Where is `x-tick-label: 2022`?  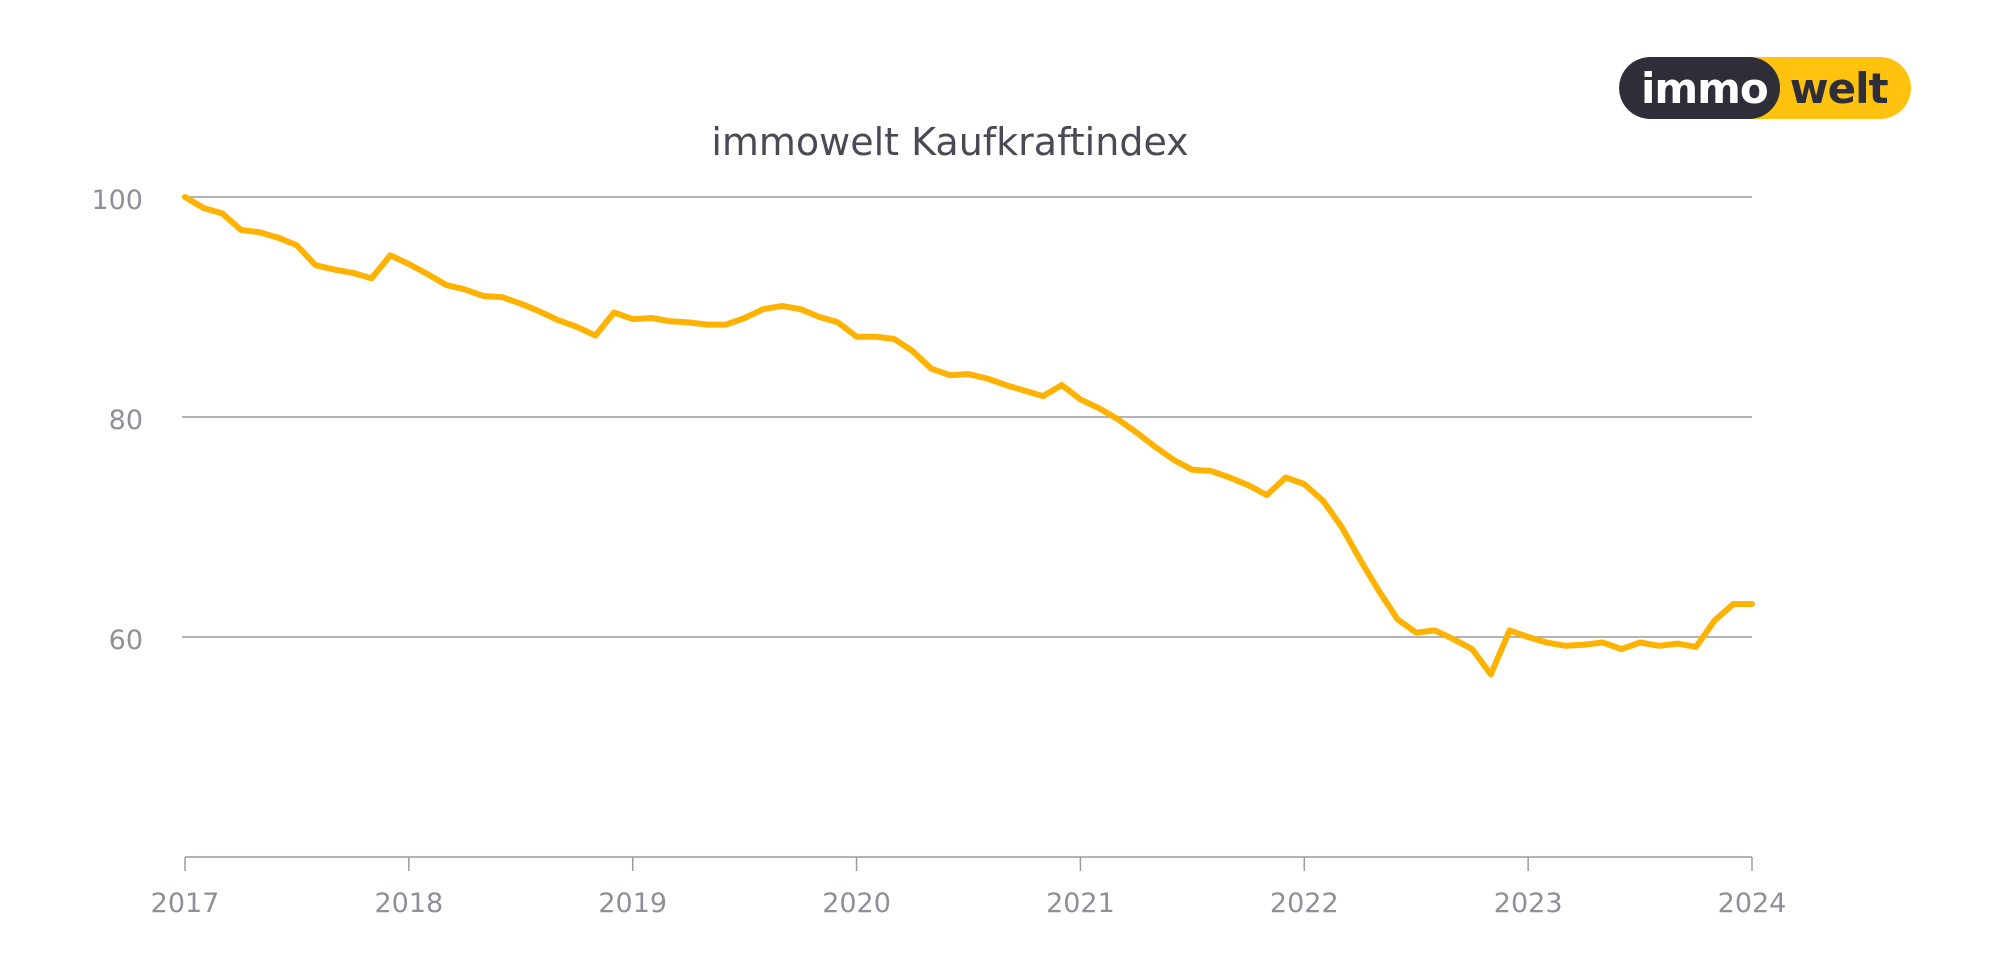 x-tick-label: 2022 is located at coordinates (1304, 903).